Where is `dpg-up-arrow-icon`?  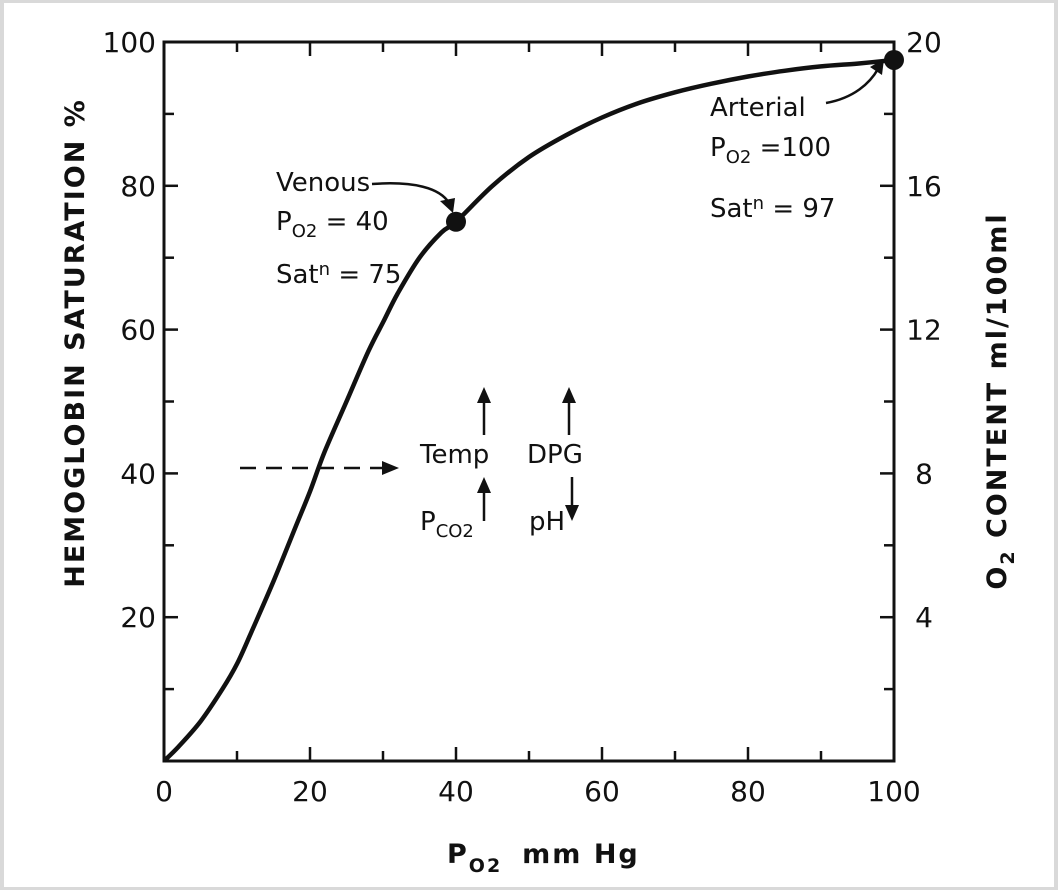 dpg-up-arrow-icon is located at coordinates (569, 411).